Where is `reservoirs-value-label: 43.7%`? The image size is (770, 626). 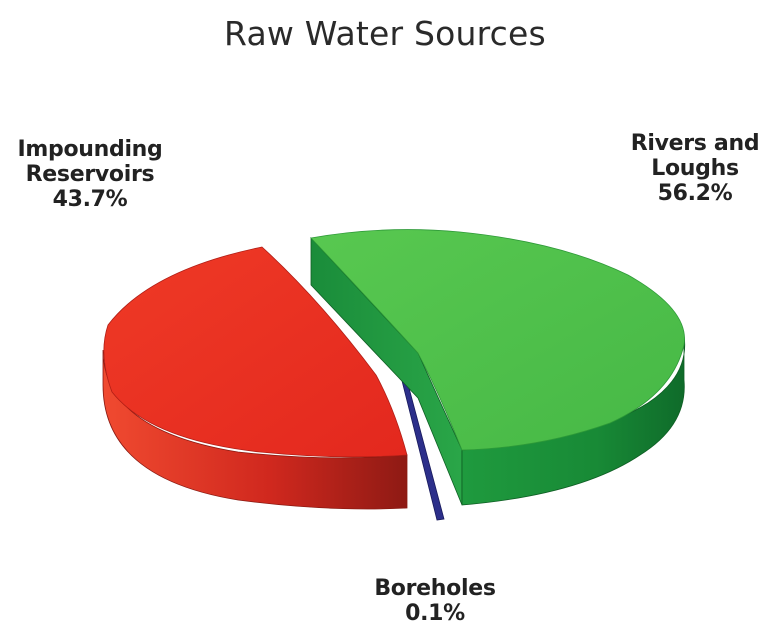
reservoirs-value-label: 43.7% is located at coordinates (90, 199).